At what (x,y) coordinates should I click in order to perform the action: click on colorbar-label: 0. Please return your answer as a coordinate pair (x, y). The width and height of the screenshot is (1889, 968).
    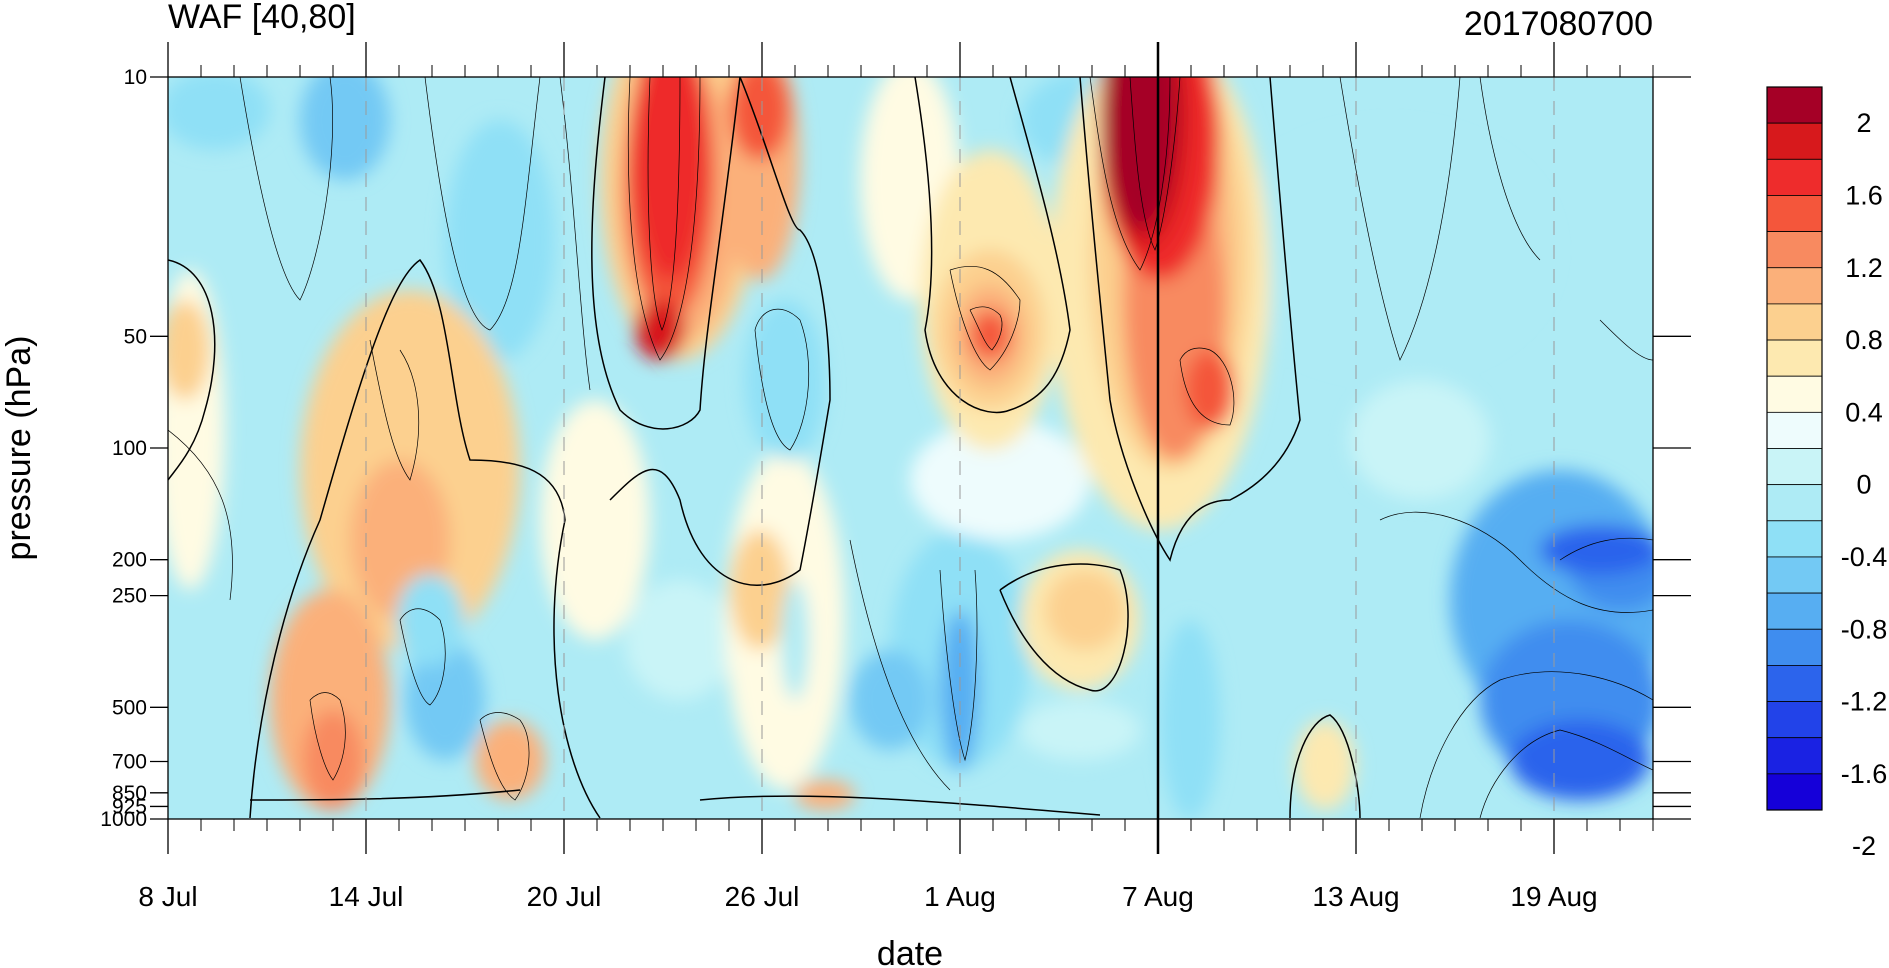
    Looking at the image, I should click on (1863, 485).